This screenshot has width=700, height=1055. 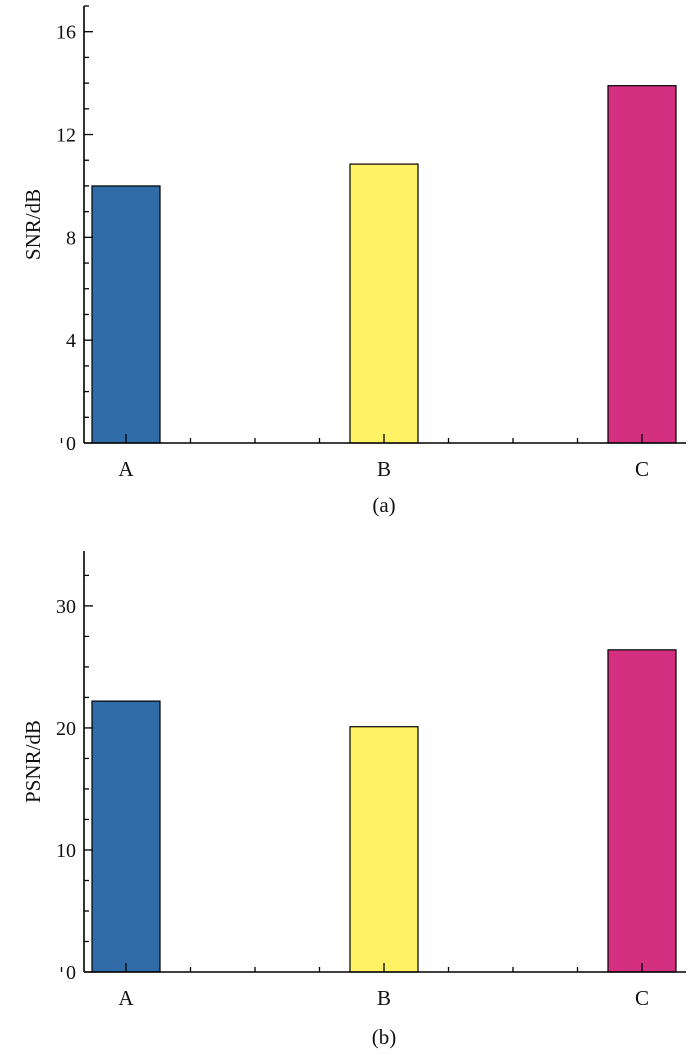 What do you see at coordinates (66, 729) in the screenshot?
I see `y-tick-label-b: 20` at bounding box center [66, 729].